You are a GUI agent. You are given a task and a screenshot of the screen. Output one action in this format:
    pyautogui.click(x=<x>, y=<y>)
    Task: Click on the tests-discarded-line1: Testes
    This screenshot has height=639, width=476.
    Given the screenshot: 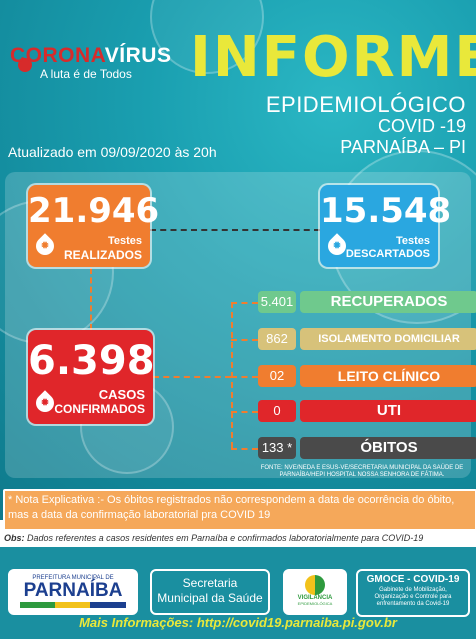 What is the action you would take?
    pyautogui.click(x=412, y=241)
    